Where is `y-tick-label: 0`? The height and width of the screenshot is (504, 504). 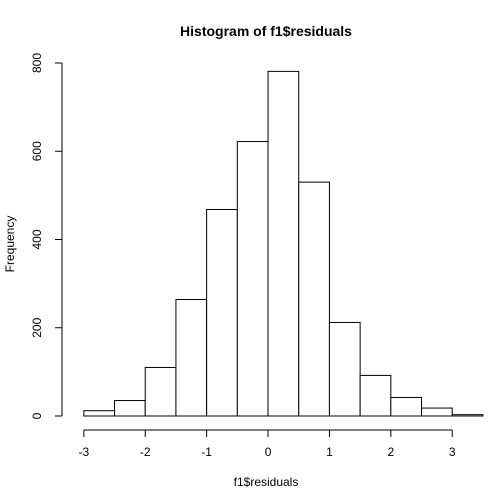
y-tick-label: 0 is located at coordinates (37, 415).